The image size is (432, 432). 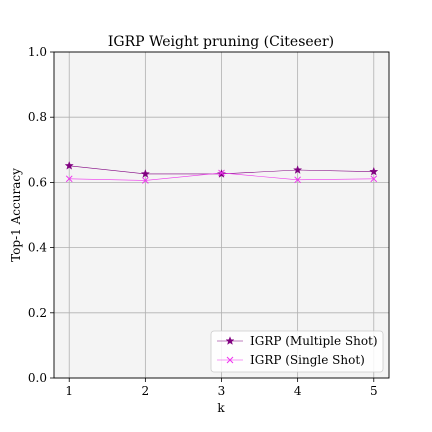 I want to click on legend-label-1: IGRP (Multiple Shot), so click(x=314, y=341).